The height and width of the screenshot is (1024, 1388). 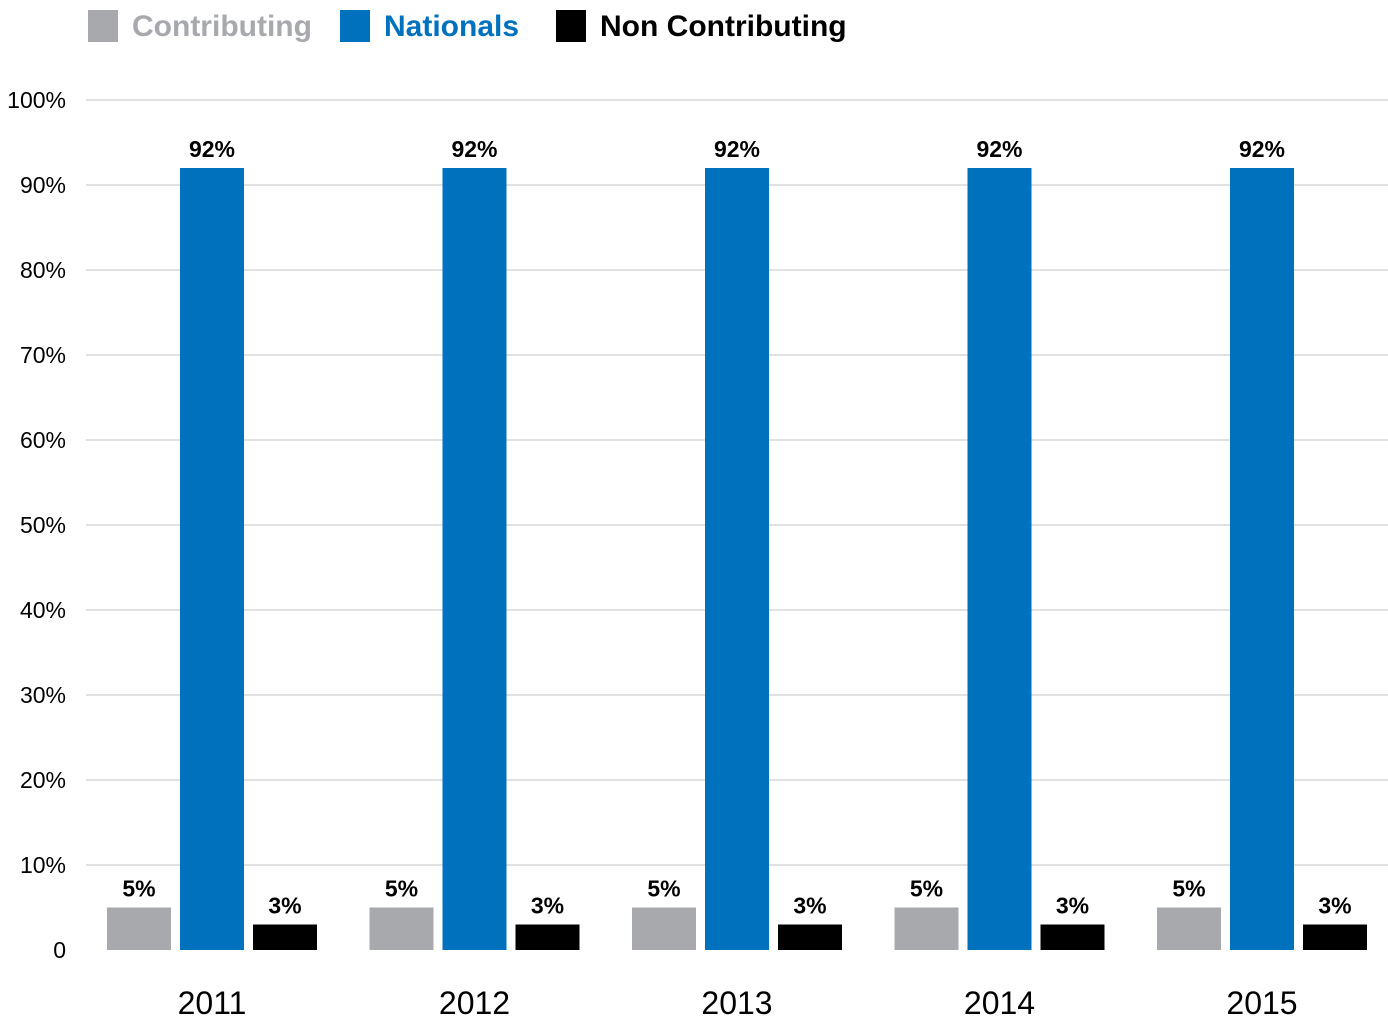 What do you see at coordinates (43, 185) in the screenshot?
I see `y-tick-label: 90%` at bounding box center [43, 185].